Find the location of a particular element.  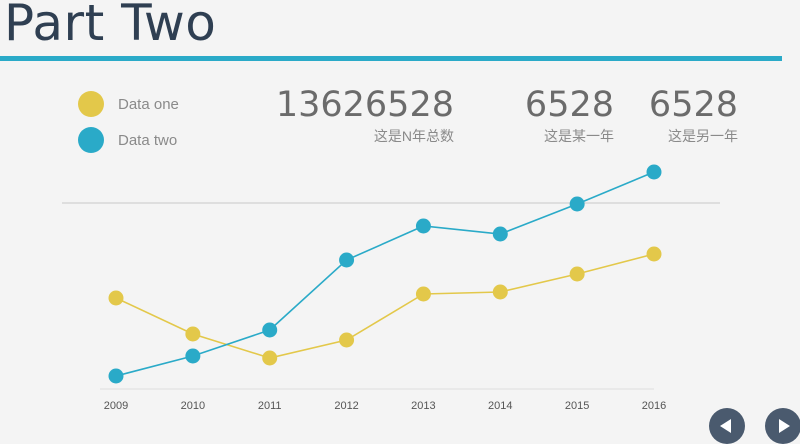

triangle-right-icon is located at coordinates (784, 426).